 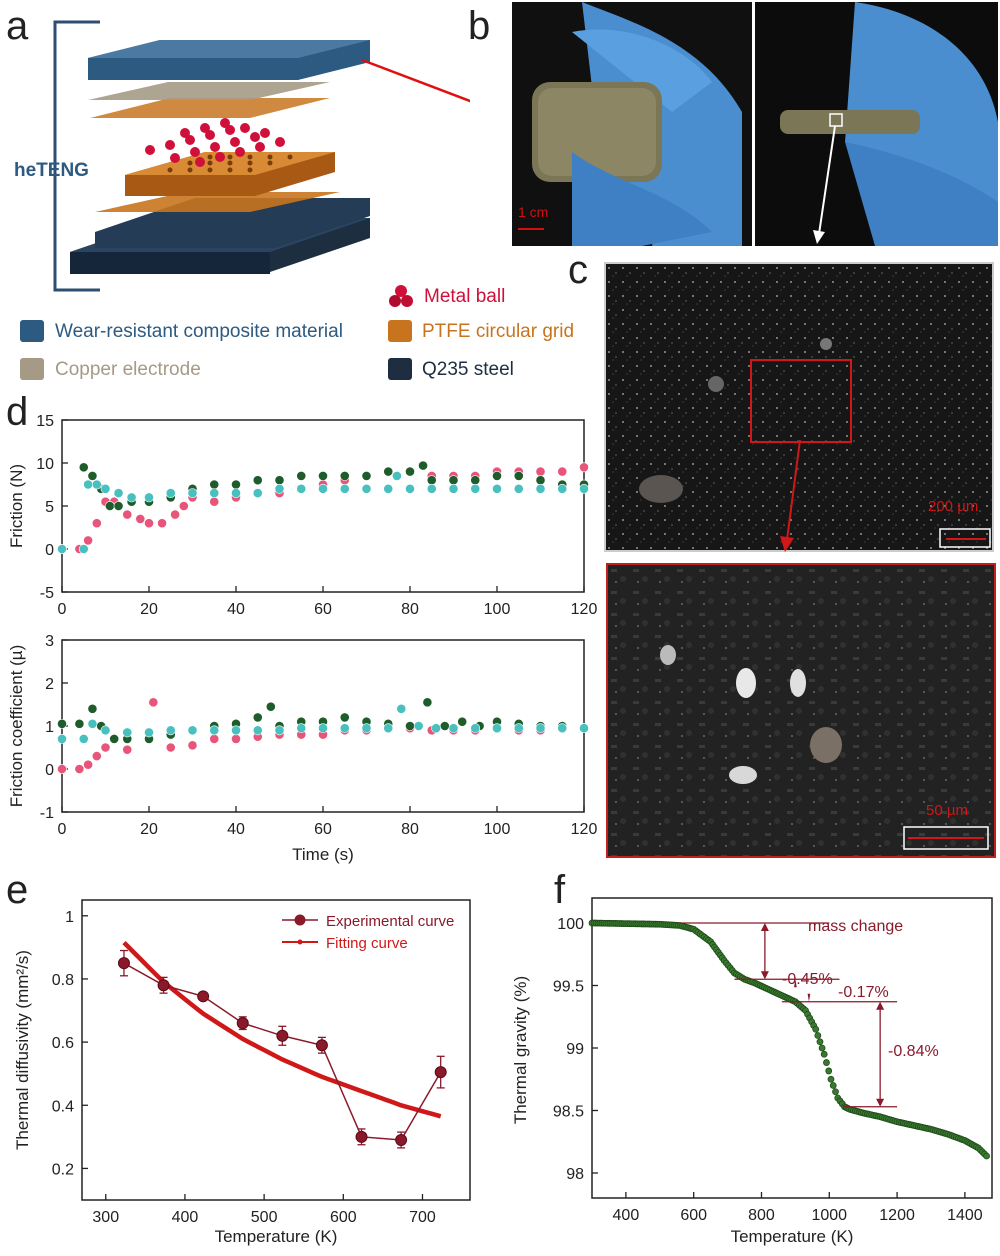 I want to click on blue-block-icon, so click(x=32, y=331).